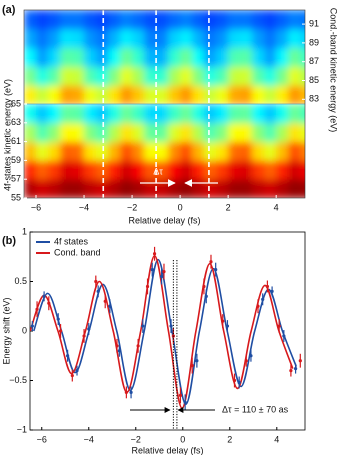 The height and width of the screenshot is (455, 342). Describe the element at coordinates (16, 160) in the screenshot. I see `y-tick-label: 59` at that location.